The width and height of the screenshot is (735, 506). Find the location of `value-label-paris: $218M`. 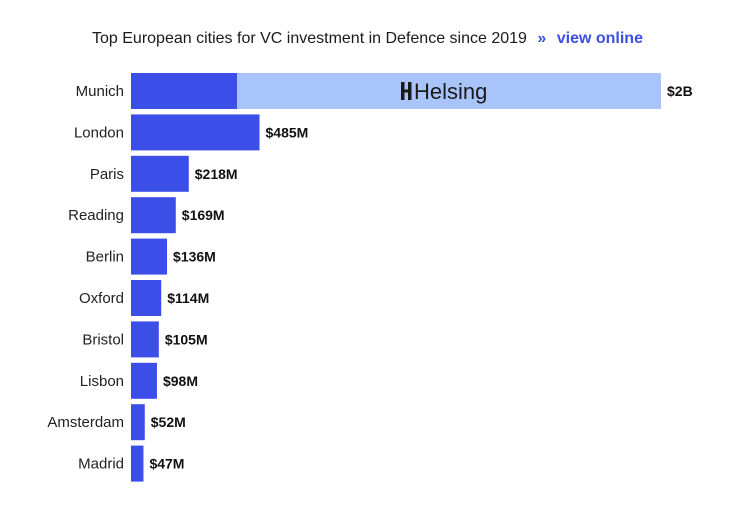

value-label-paris: $218M is located at coordinates (216, 174).